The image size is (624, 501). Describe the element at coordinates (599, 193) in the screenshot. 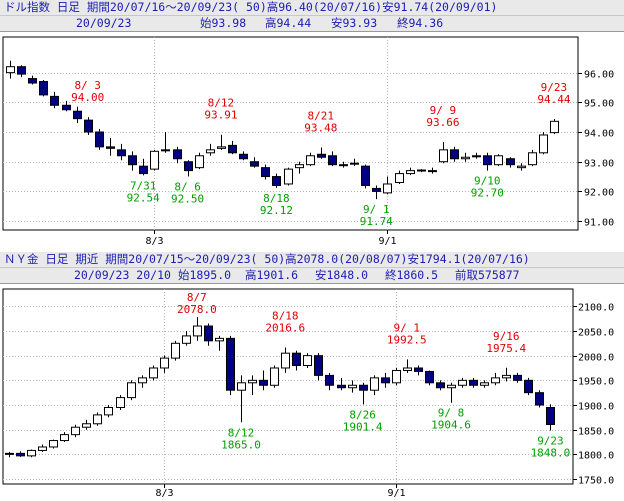

I see `y-tick-label: 92.00` at that location.